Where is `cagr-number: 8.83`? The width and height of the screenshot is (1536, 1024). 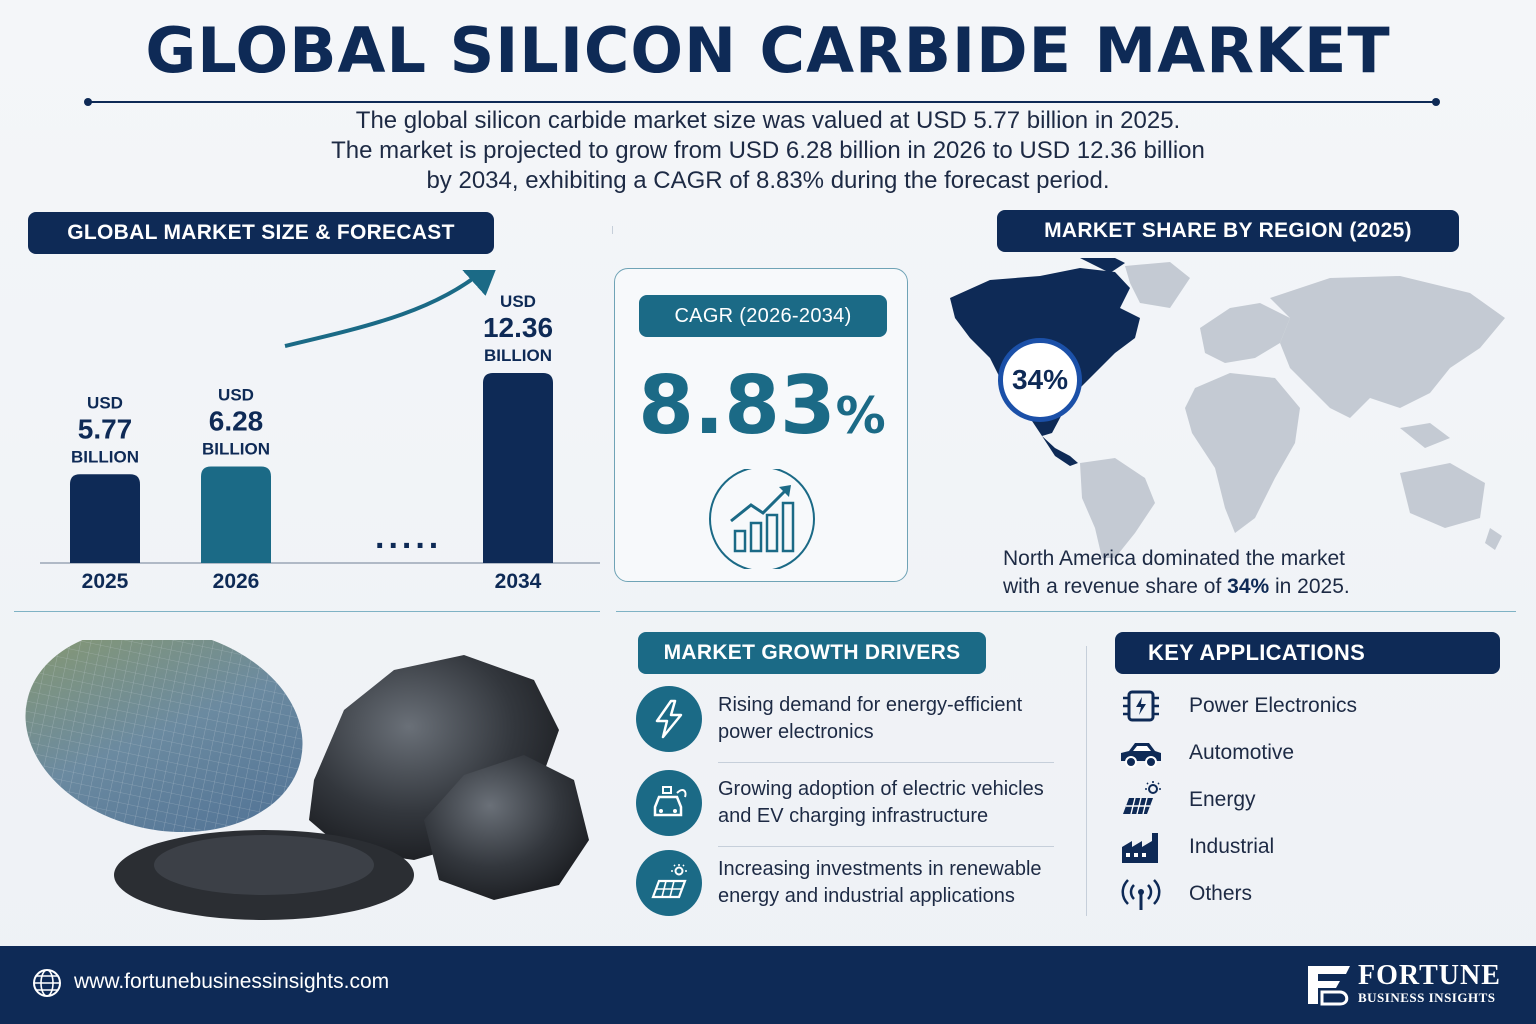
cagr-number: 8.83 is located at coordinates (737, 405).